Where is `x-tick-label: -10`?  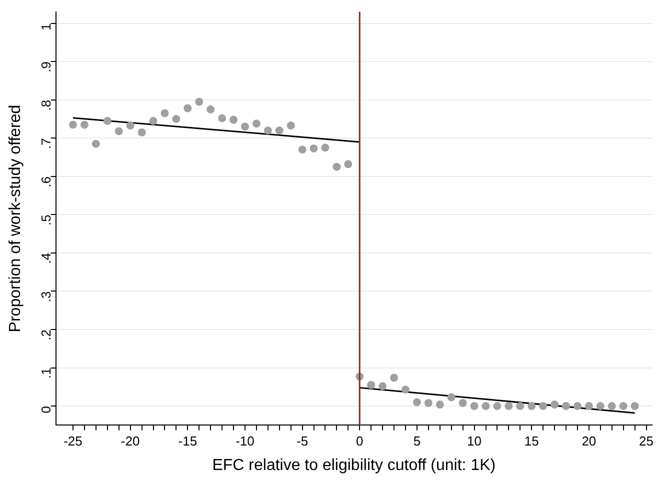
x-tick-label: -10 is located at coordinates (245, 441).